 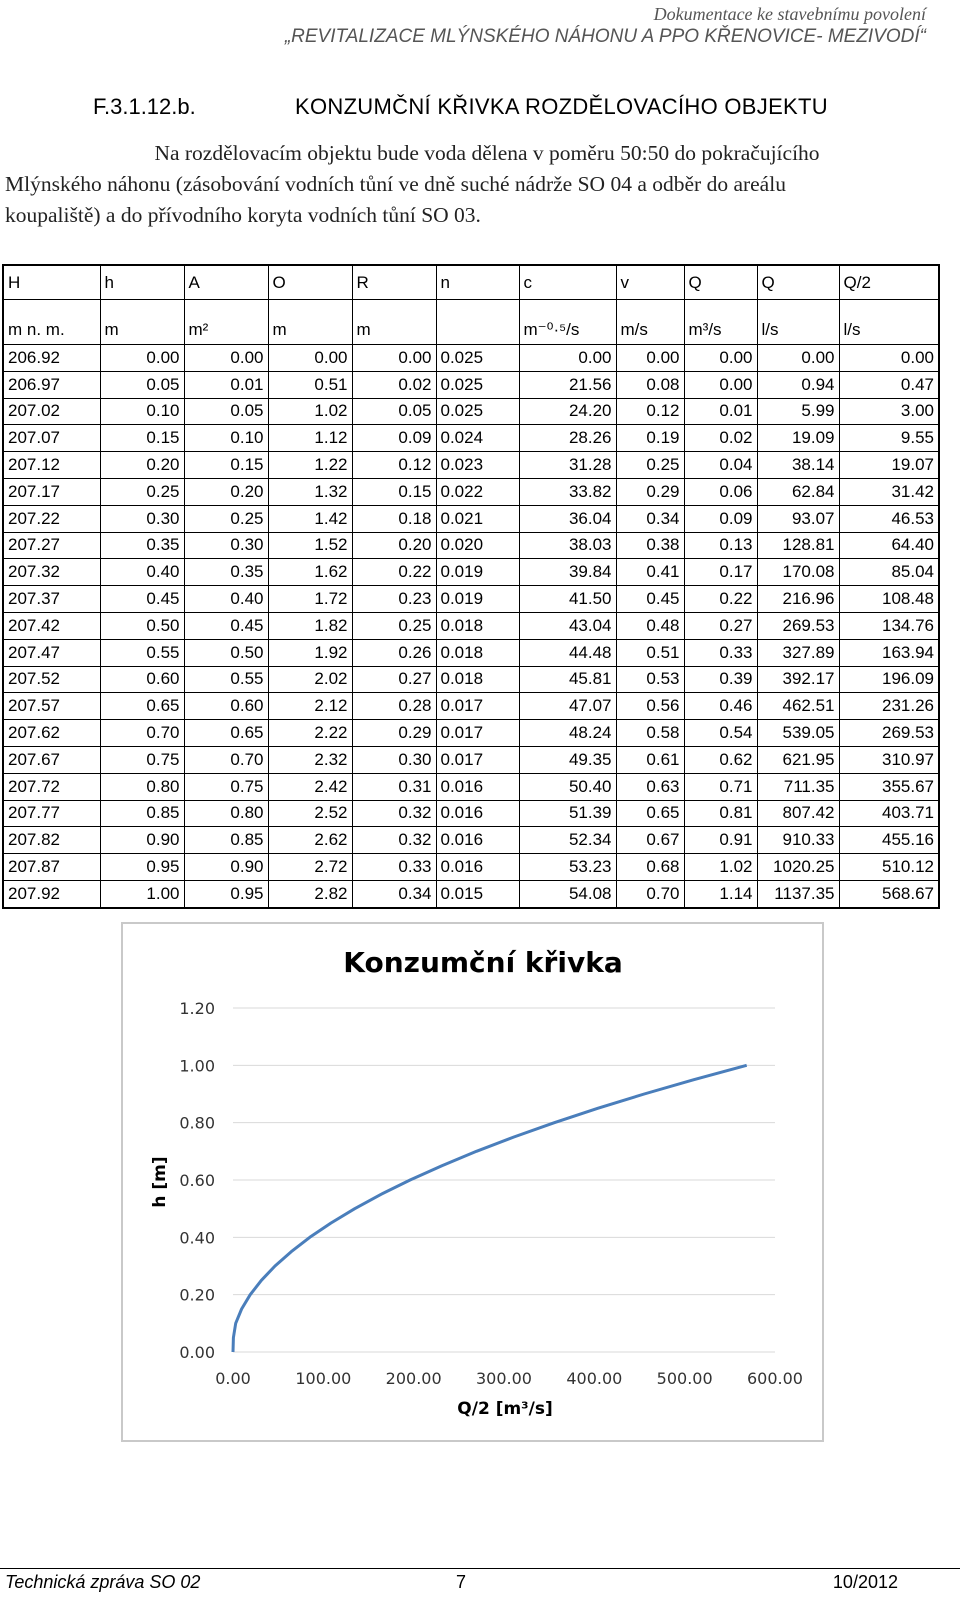 I want to click on table-cell: 46.53, so click(x=889, y=518).